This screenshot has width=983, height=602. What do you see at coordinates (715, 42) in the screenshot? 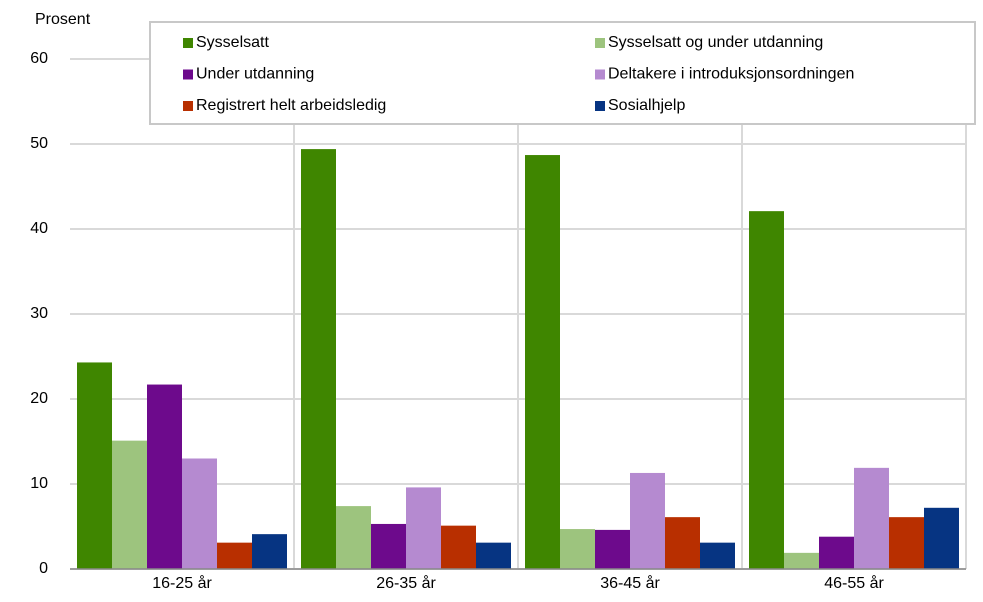
I see `legend-label: Sysselsatt og under utdanning` at bounding box center [715, 42].